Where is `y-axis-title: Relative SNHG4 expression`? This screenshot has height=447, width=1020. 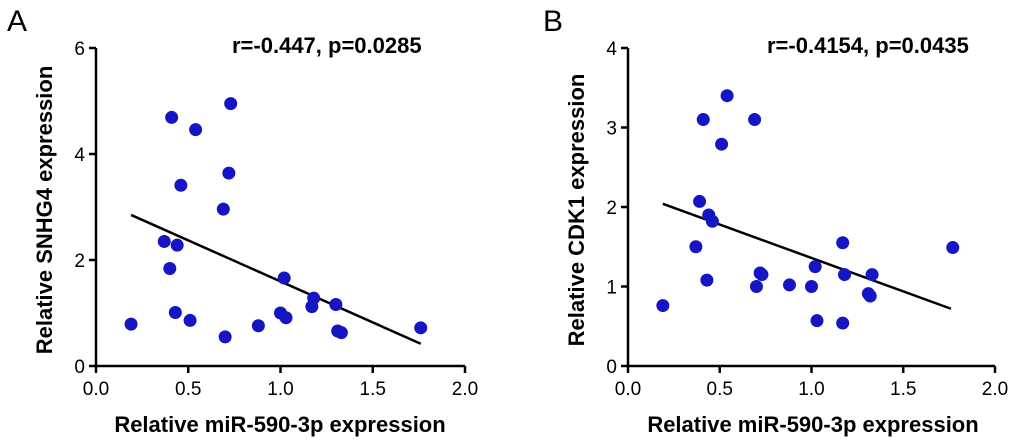 y-axis-title: Relative SNHG4 expression is located at coordinates (44, 210).